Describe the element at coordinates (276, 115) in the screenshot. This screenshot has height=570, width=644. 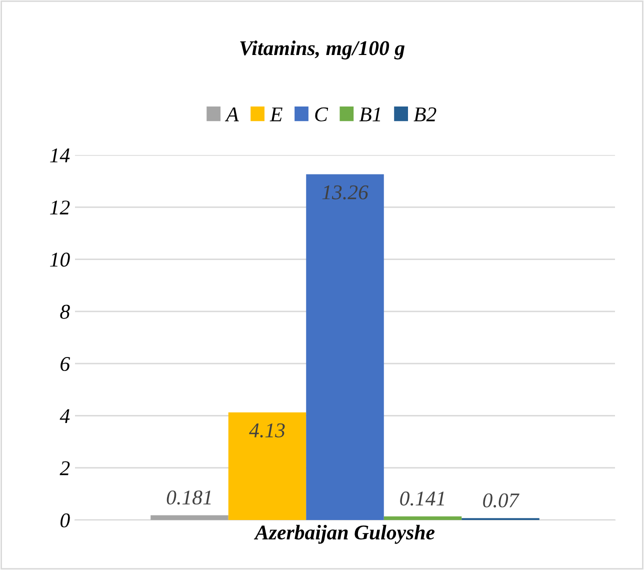
I see `legend-label: E` at that location.